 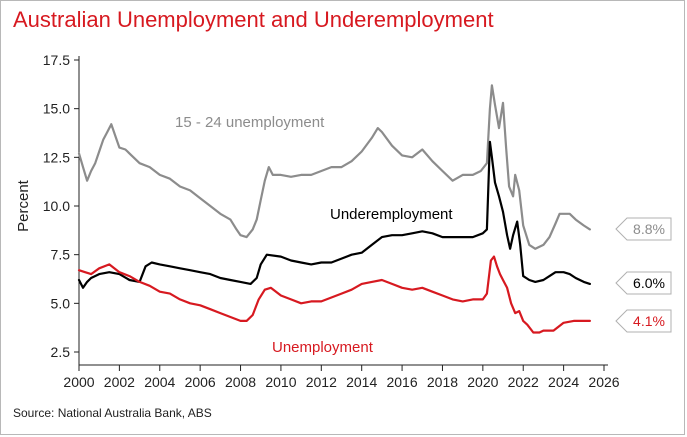 What do you see at coordinates (159, 382) in the screenshot?
I see `x-tick-label: 2004` at bounding box center [159, 382].